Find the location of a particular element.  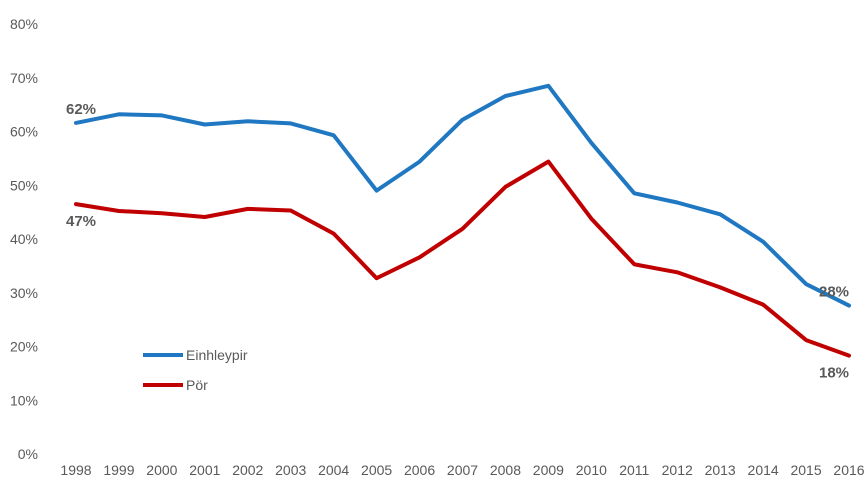

y-axis: 0% 10% 20% 30% 40% 50% 60% 70% 80% is located at coordinates (24, 239).